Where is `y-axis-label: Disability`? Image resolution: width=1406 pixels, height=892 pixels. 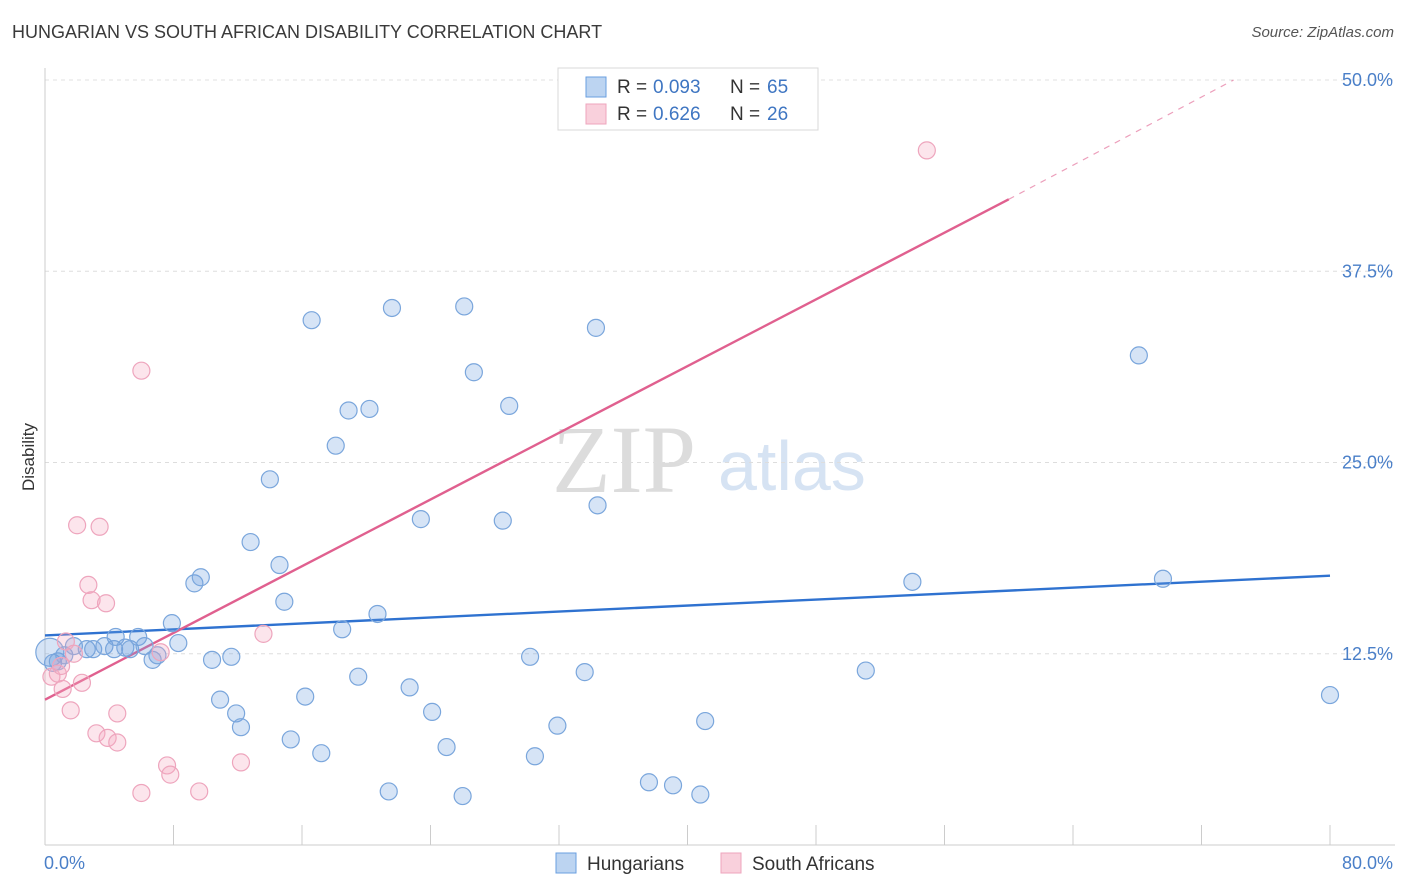
y-axis-label: Disability is located at coordinates (28, 456).